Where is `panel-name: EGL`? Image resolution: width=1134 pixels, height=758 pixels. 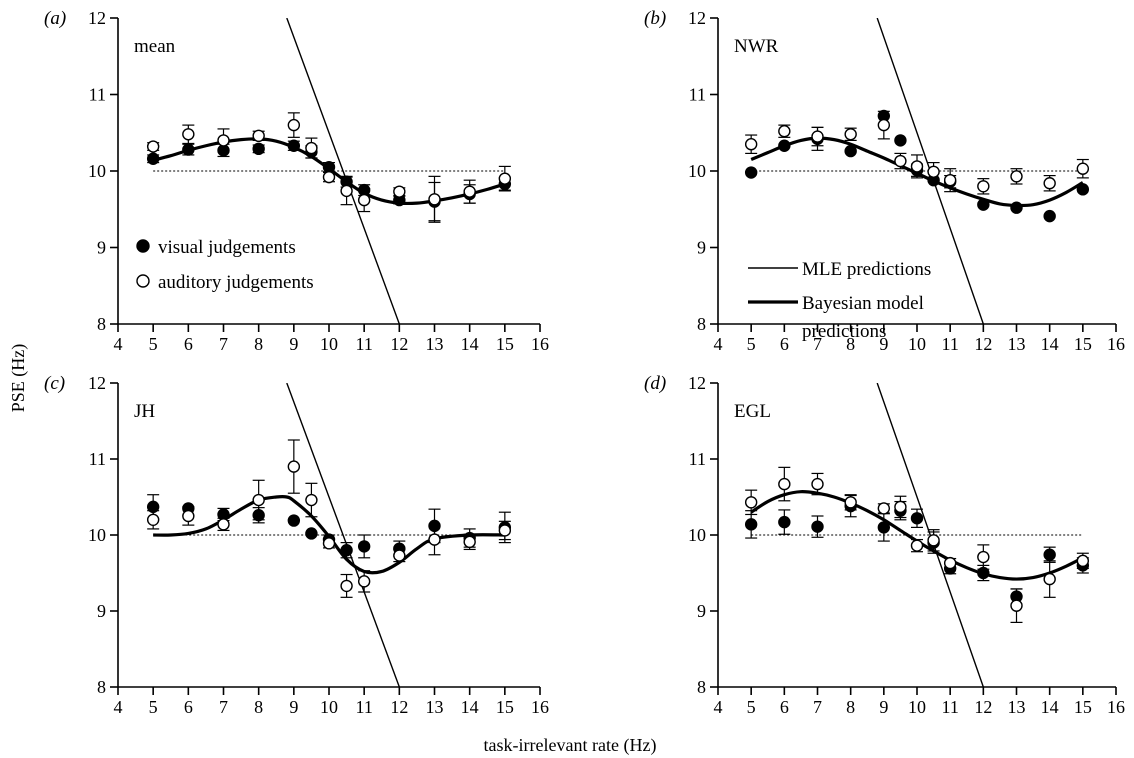
panel-name: EGL is located at coordinates (752, 411).